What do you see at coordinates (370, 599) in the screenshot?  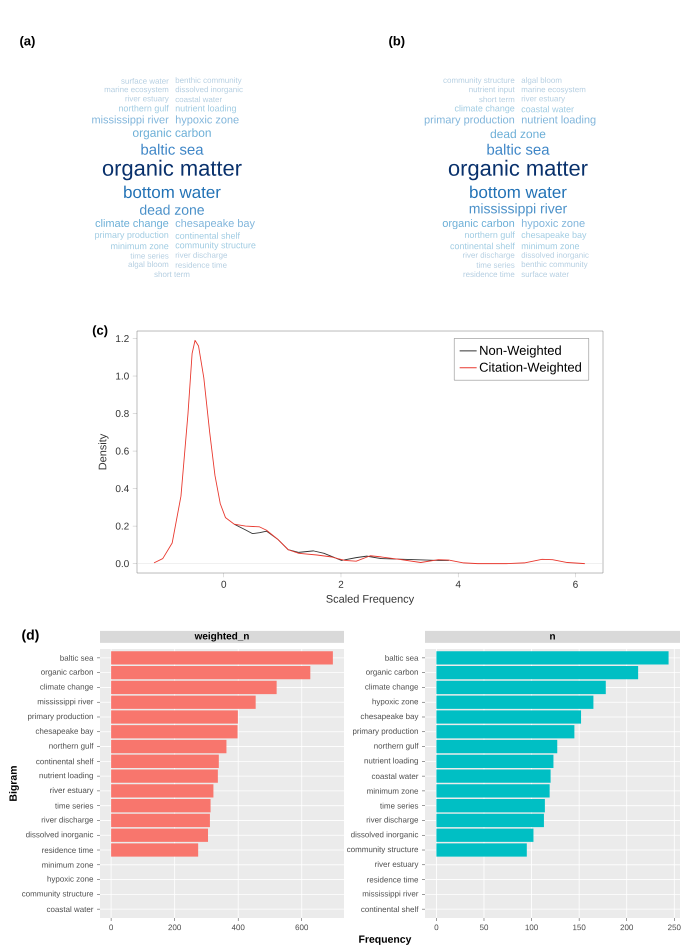 I see `x-axis-title: Scaled Frequency` at bounding box center [370, 599].